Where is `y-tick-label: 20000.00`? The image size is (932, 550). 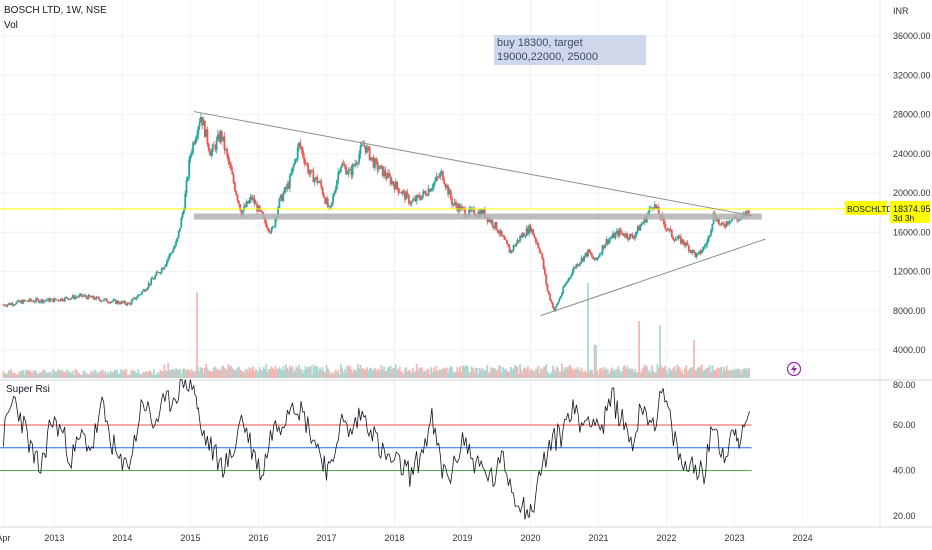
y-tick-label: 20000.00 is located at coordinates (912, 193).